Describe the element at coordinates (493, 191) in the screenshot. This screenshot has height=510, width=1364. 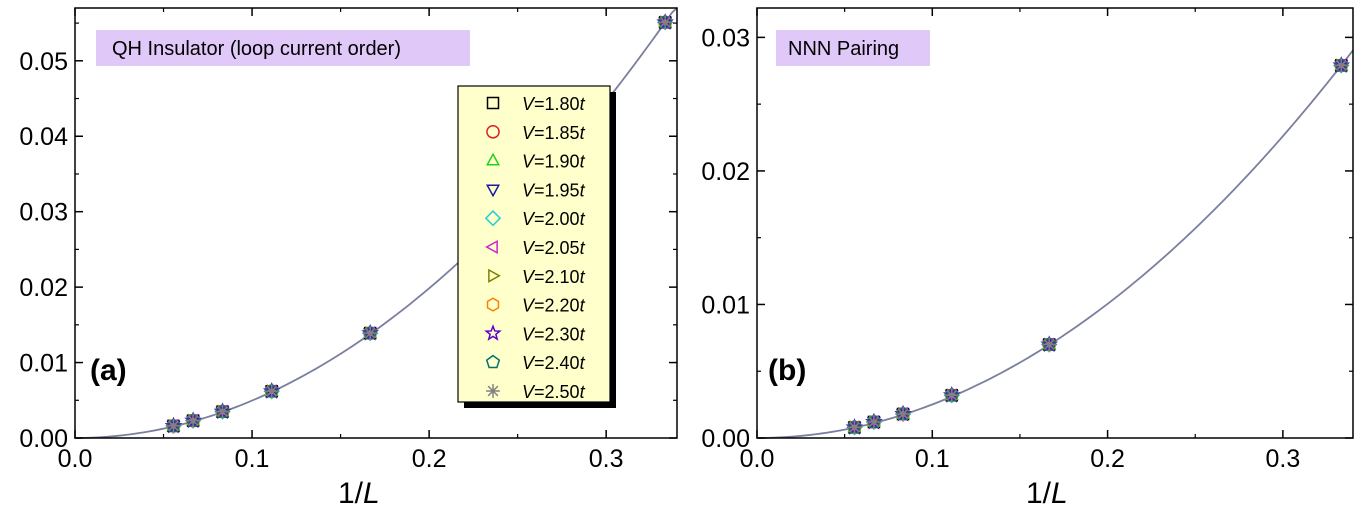
I see `legend-marker-triangle-down` at that location.